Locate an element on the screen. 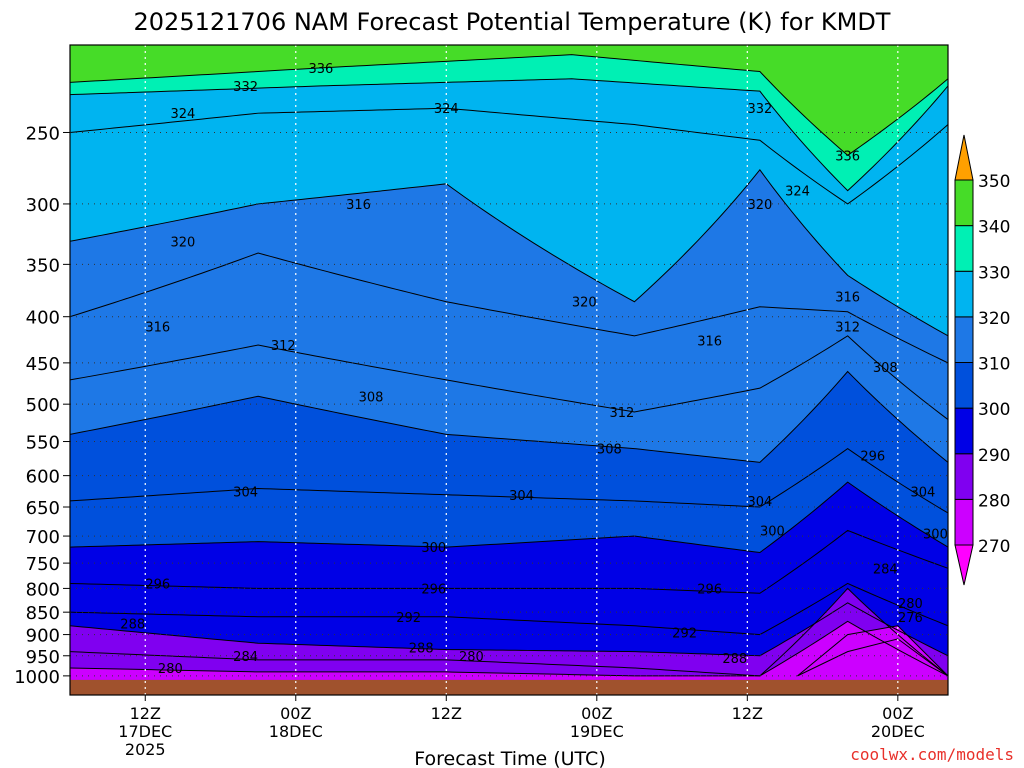  y-tick-label: 700 is located at coordinates (43, 537).